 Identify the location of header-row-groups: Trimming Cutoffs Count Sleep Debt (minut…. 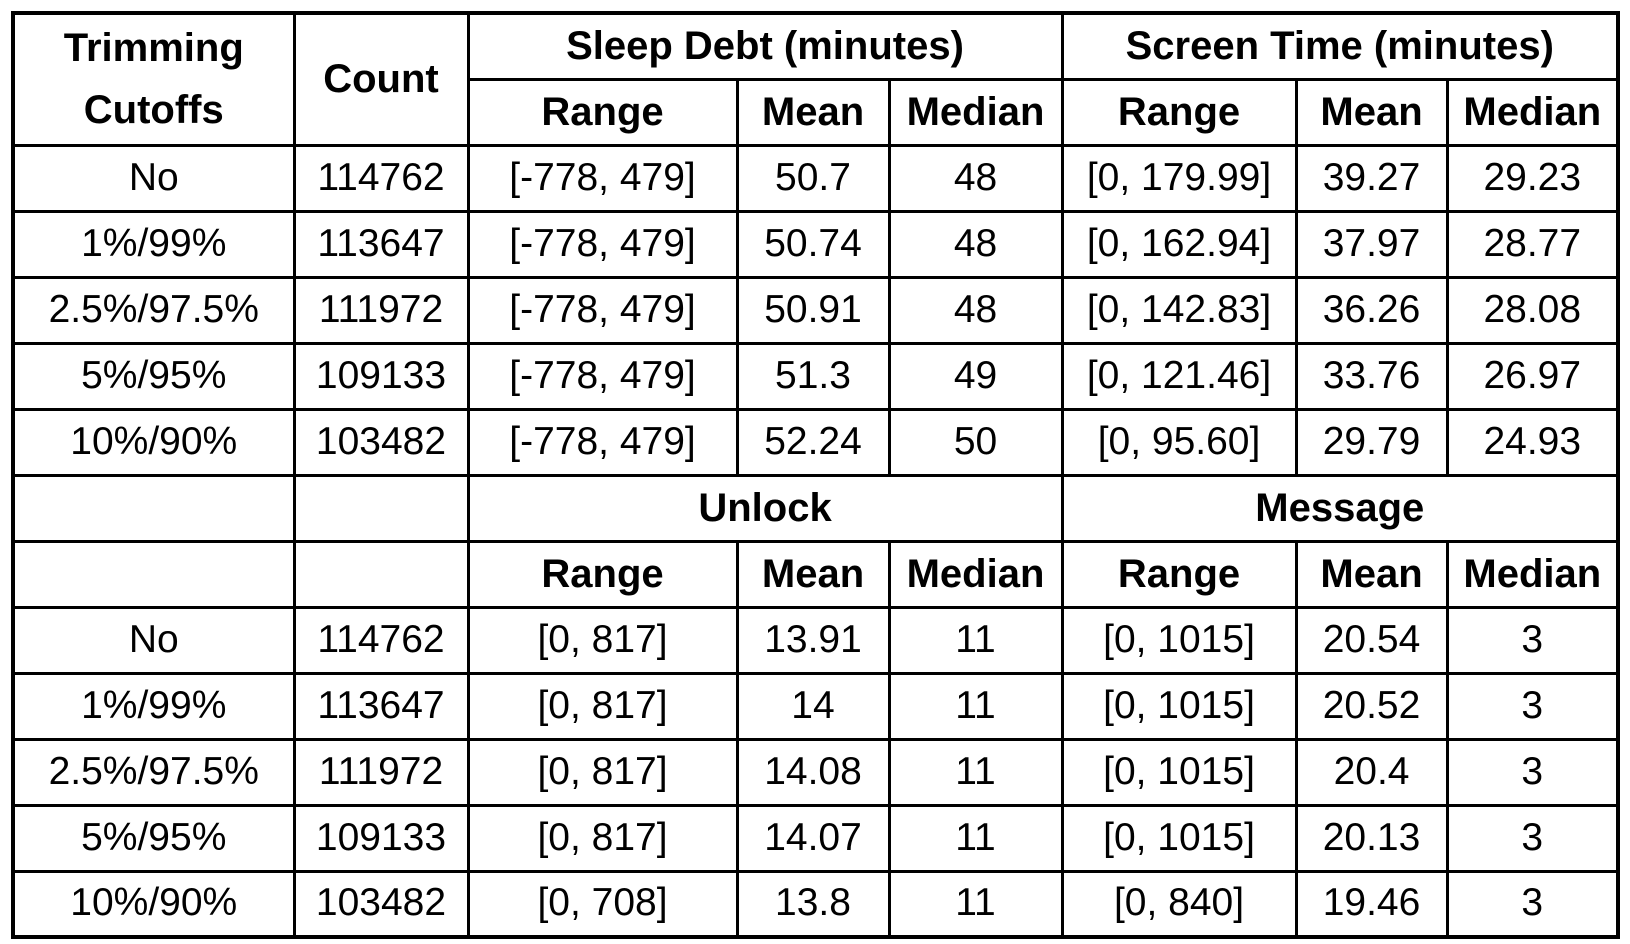
(815, 79).